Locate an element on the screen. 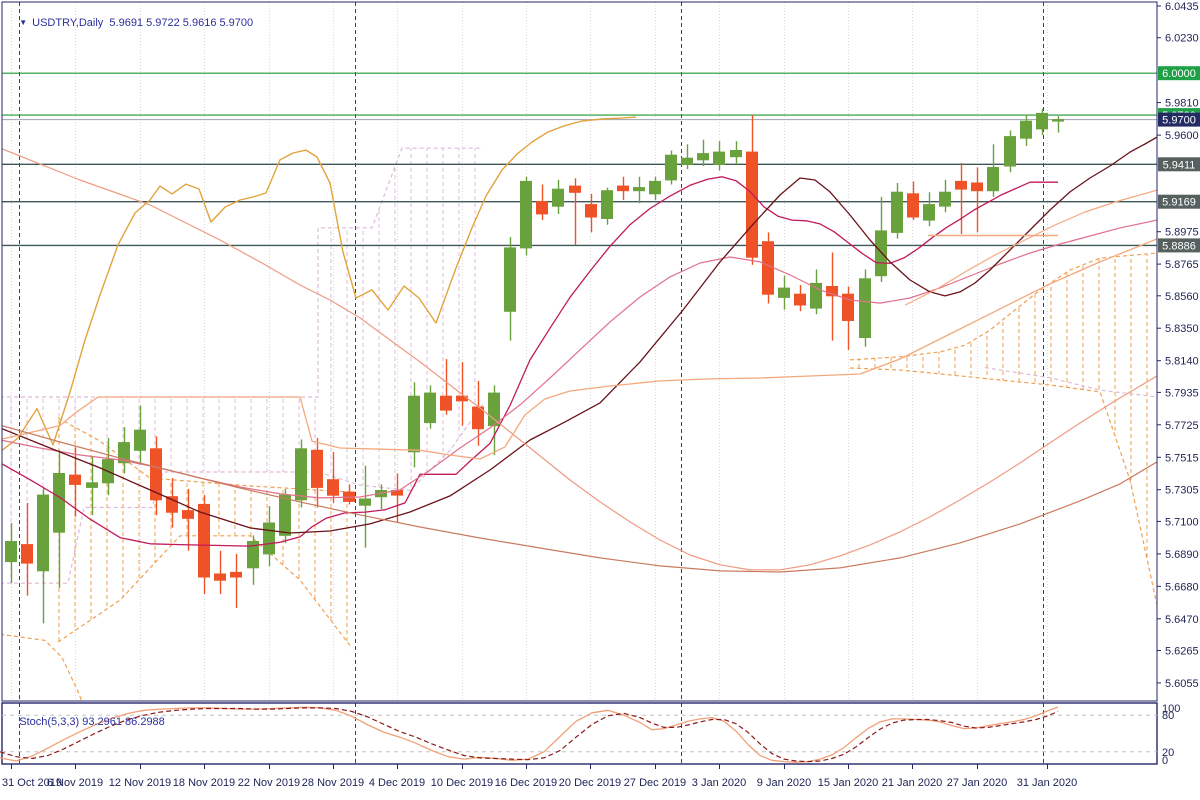  date-axis-label: 27 Jan 2020 is located at coordinates (977, 783).